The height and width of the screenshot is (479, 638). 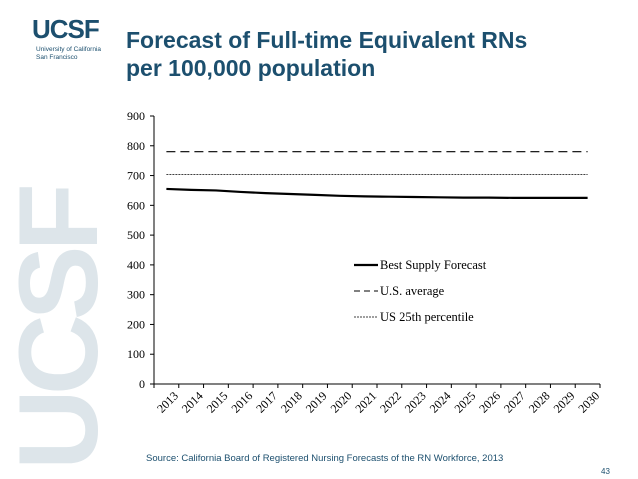 What do you see at coordinates (341, 402) in the screenshot?
I see `x-tick-label: 2020` at bounding box center [341, 402].